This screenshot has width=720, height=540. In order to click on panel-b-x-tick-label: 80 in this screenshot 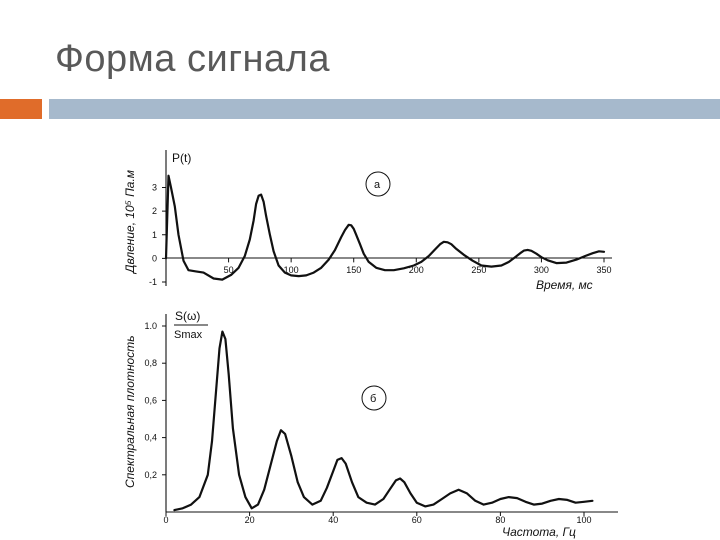, I will do `click(500, 520)`.